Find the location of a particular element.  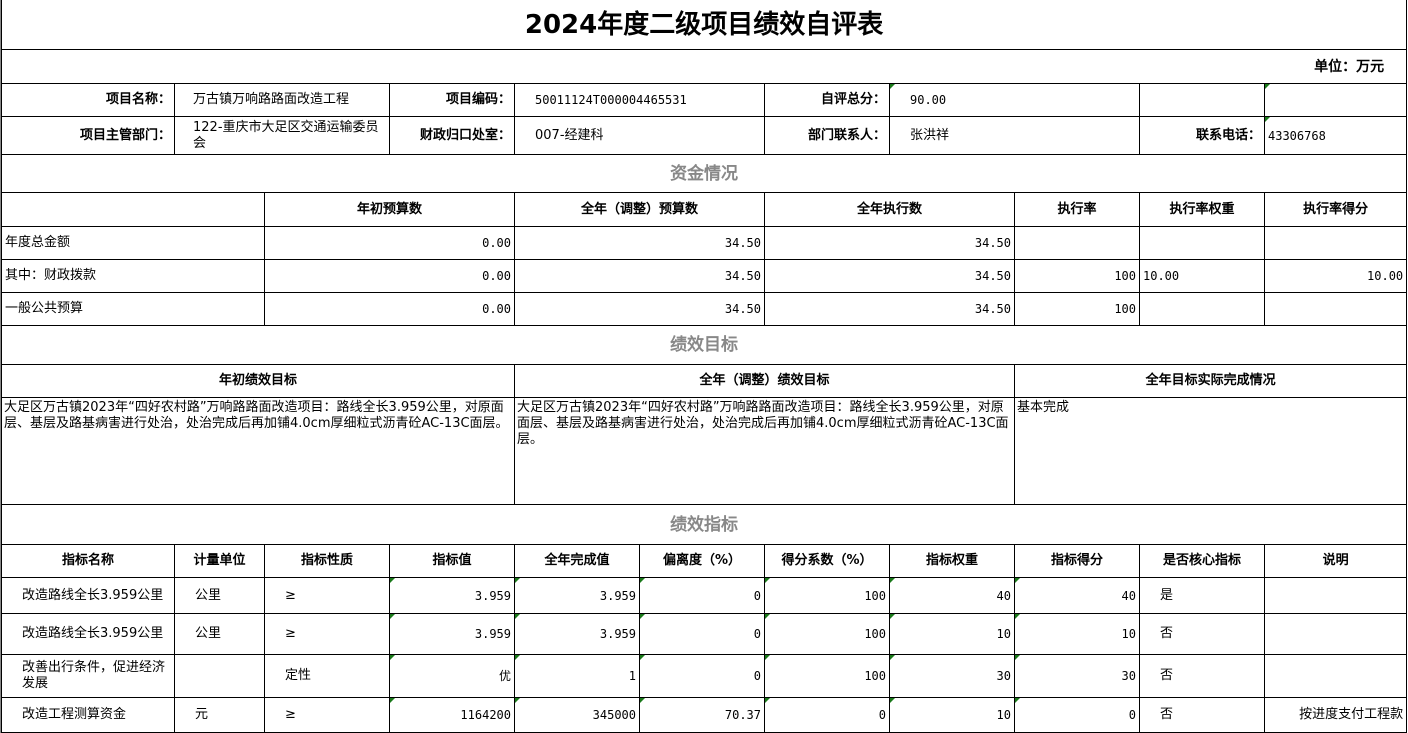

dept: 122-重庆市大足区交通运输委员会 is located at coordinates (282, 135).